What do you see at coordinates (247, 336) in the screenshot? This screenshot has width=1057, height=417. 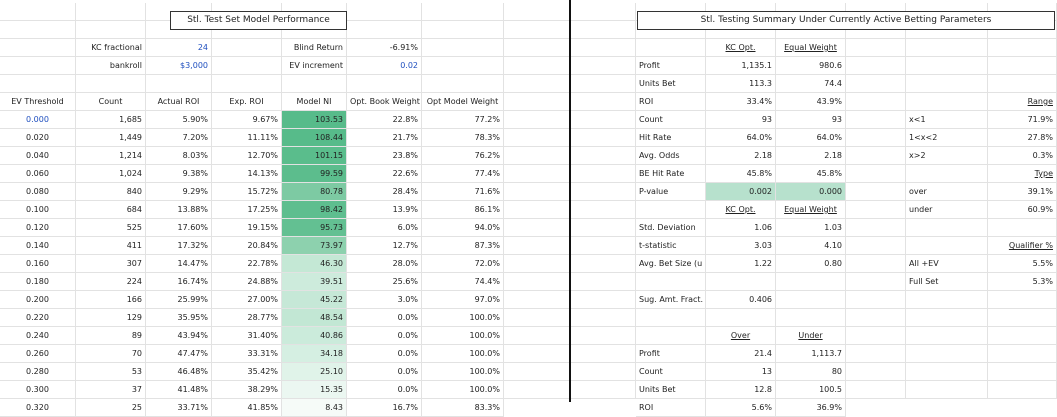 I see `table-cell: 31.40%` at bounding box center [247, 336].